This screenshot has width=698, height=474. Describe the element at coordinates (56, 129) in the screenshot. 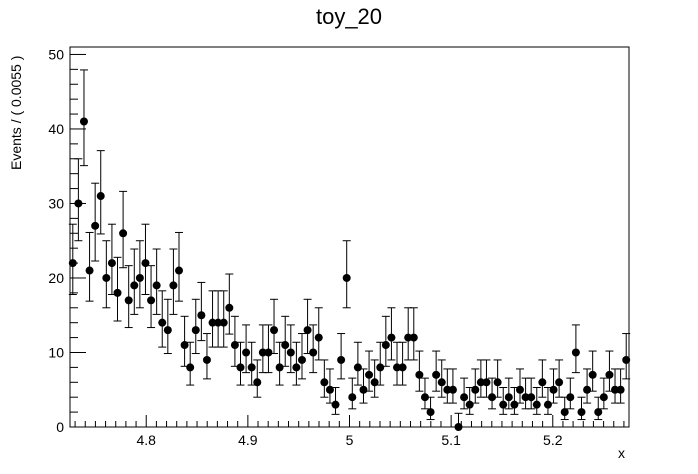

I see `y-tick-label: 40` at that location.